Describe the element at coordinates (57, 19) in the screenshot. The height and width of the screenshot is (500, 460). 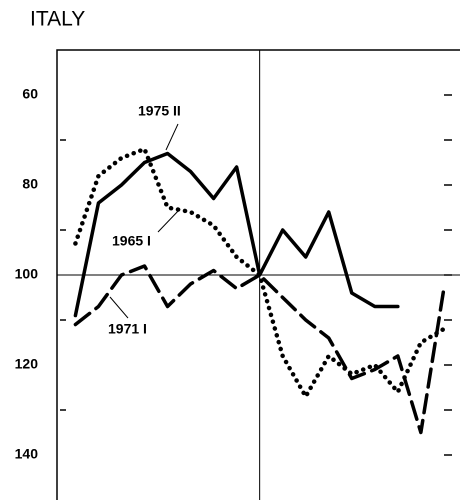
I see `chart-title: ITALY` at that location.